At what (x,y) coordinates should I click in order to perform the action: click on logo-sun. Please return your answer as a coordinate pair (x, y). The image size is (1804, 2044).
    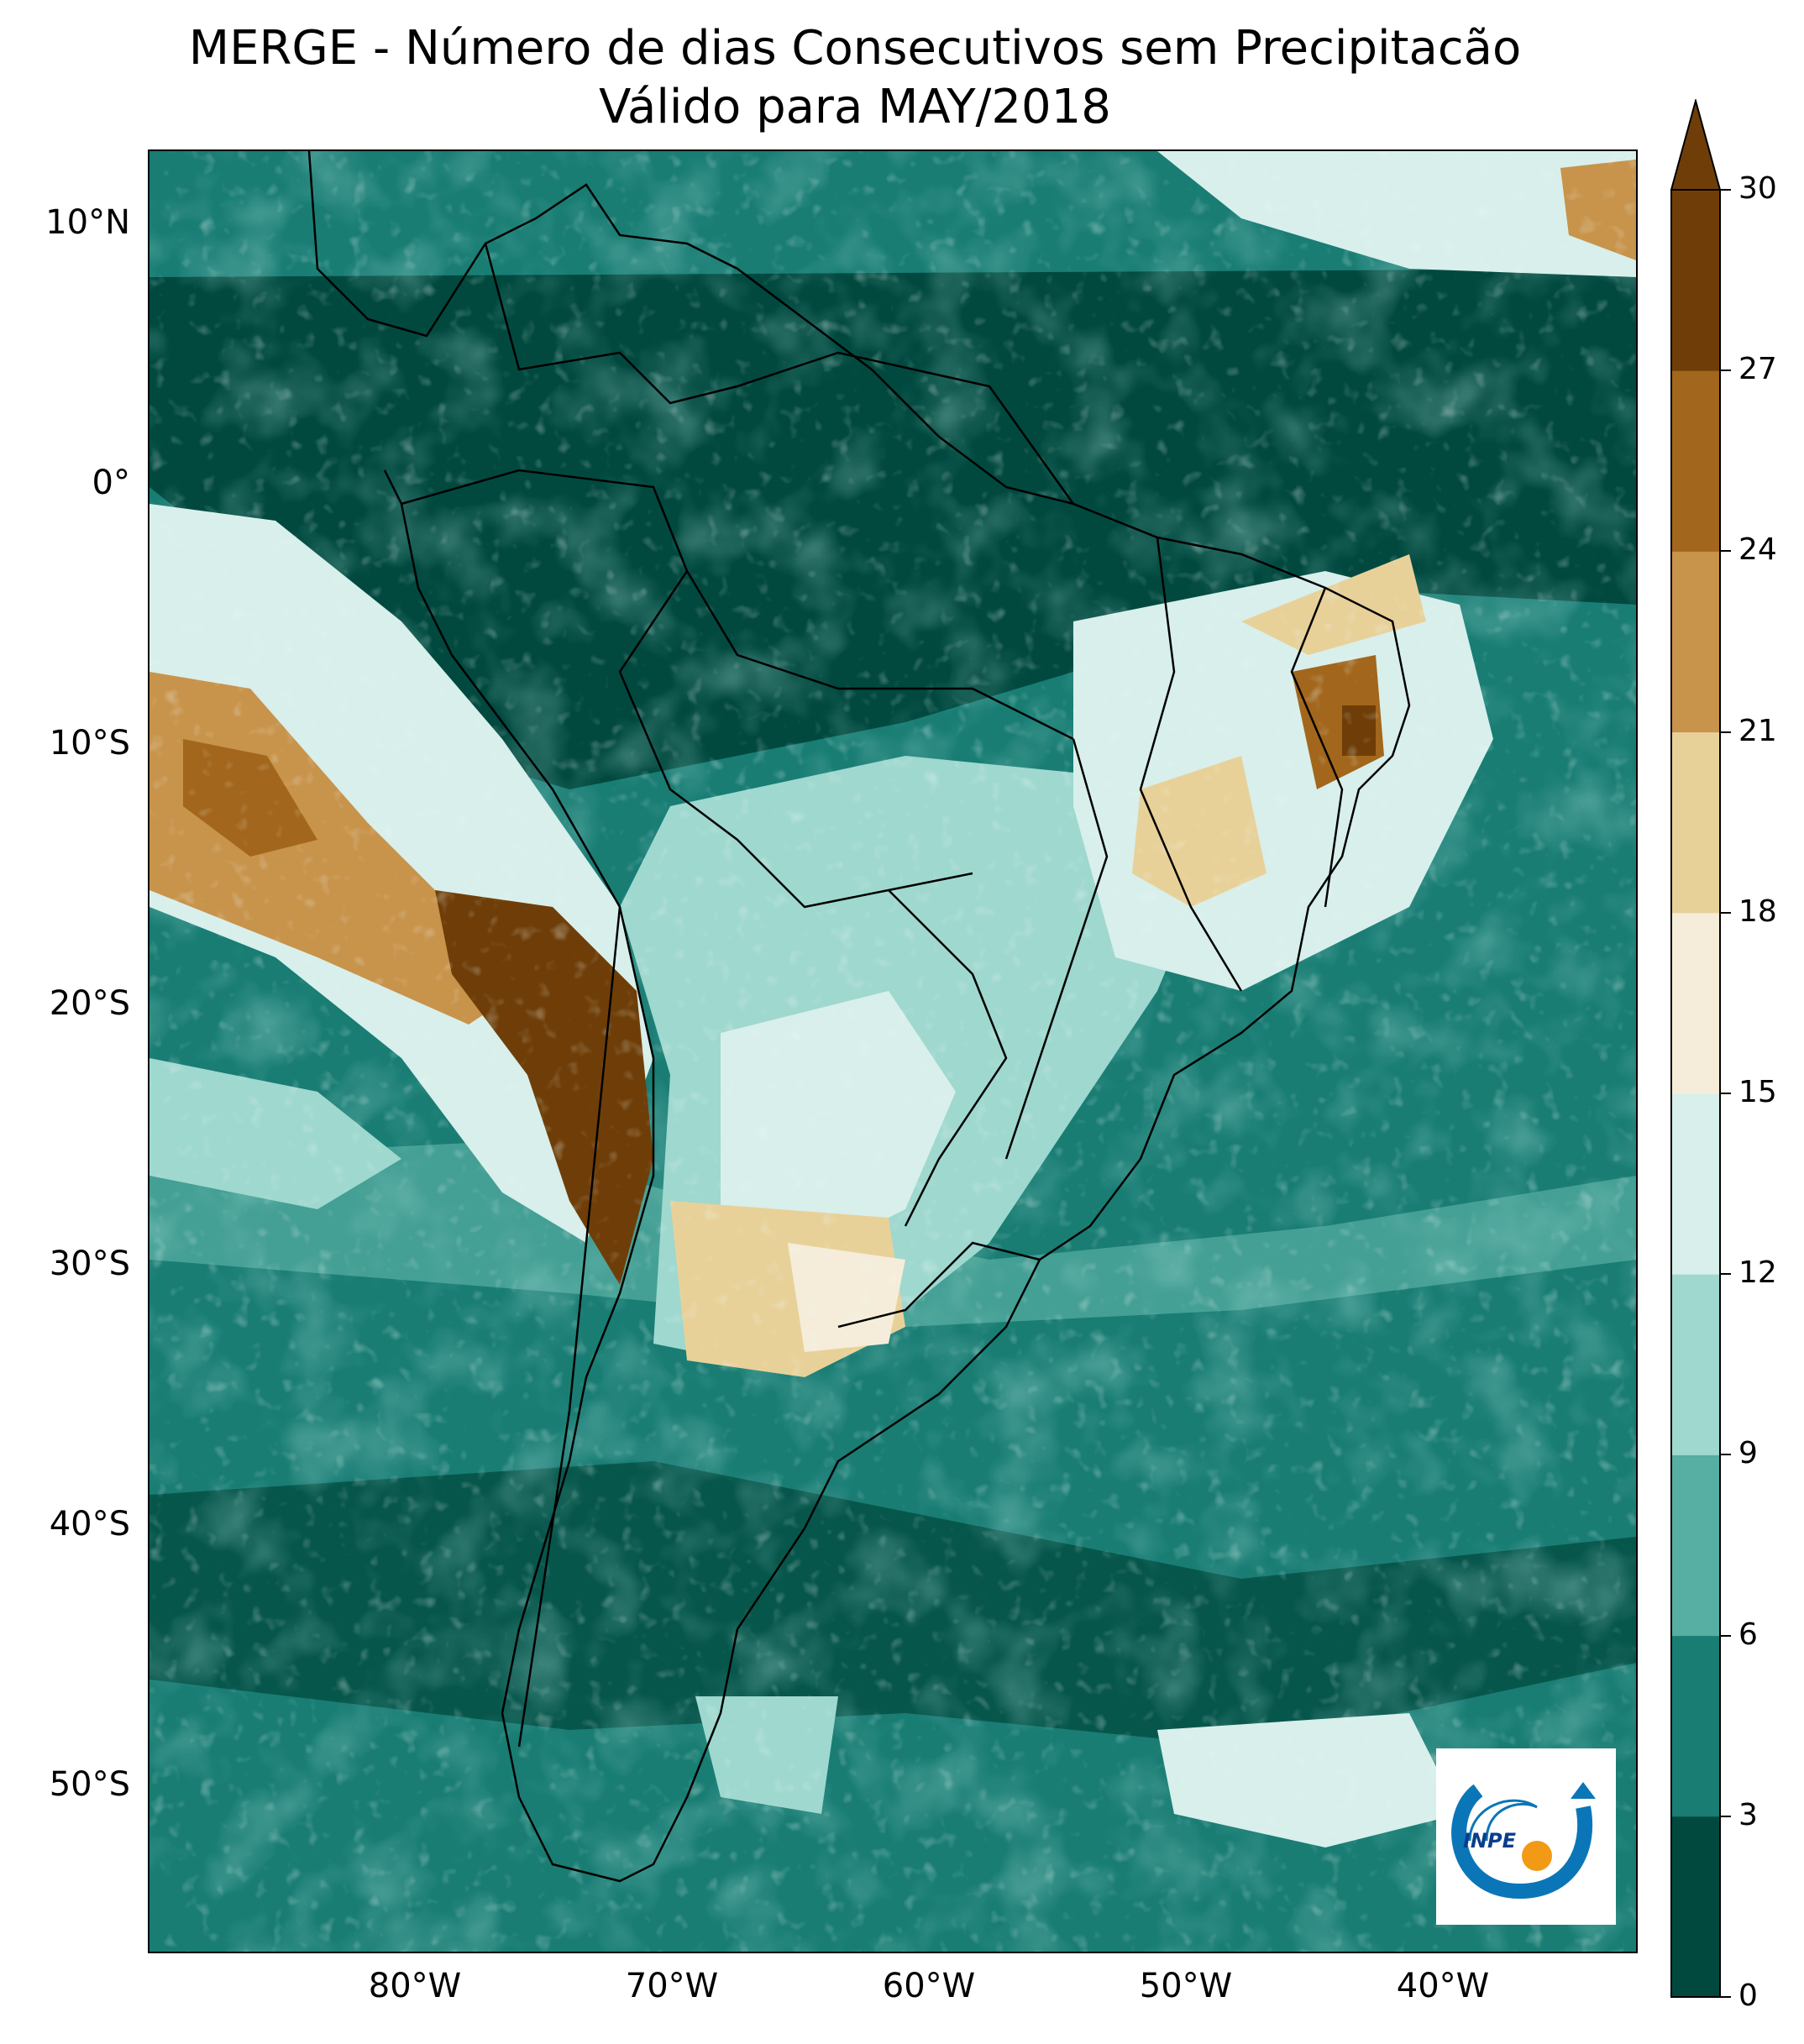
    Looking at the image, I should click on (1537, 1856).